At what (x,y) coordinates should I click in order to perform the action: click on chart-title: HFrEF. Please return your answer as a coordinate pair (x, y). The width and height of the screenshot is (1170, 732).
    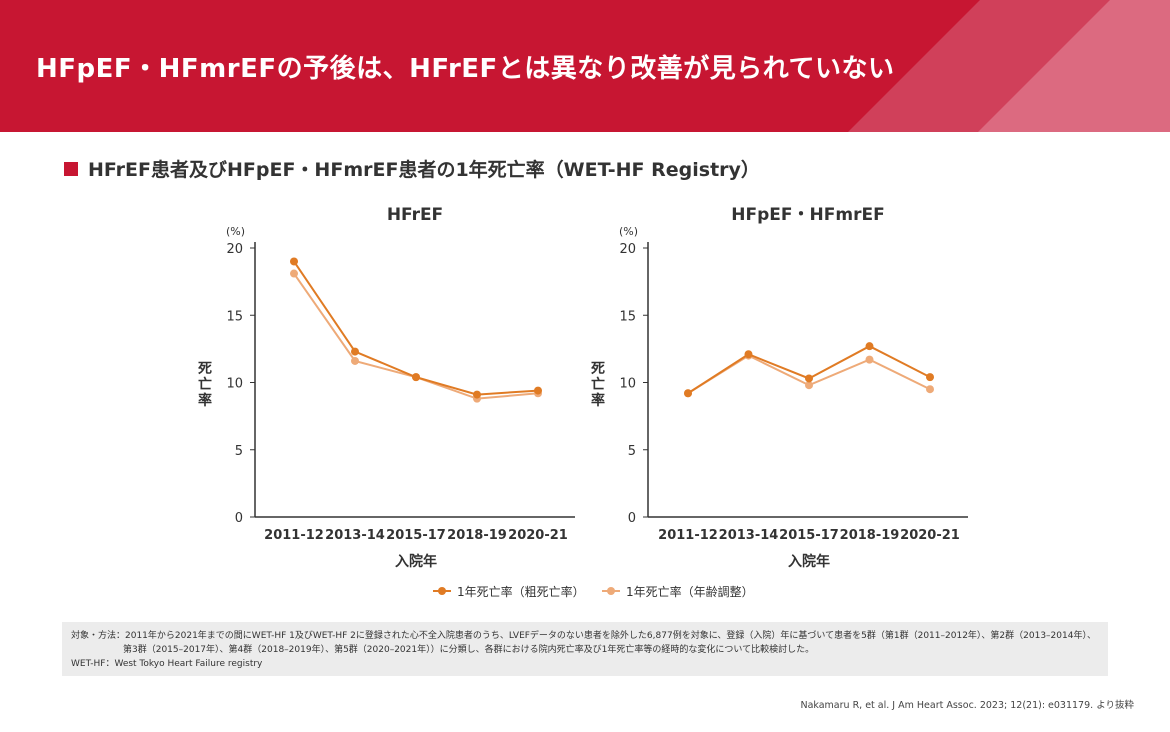
    Looking at the image, I should click on (415, 215).